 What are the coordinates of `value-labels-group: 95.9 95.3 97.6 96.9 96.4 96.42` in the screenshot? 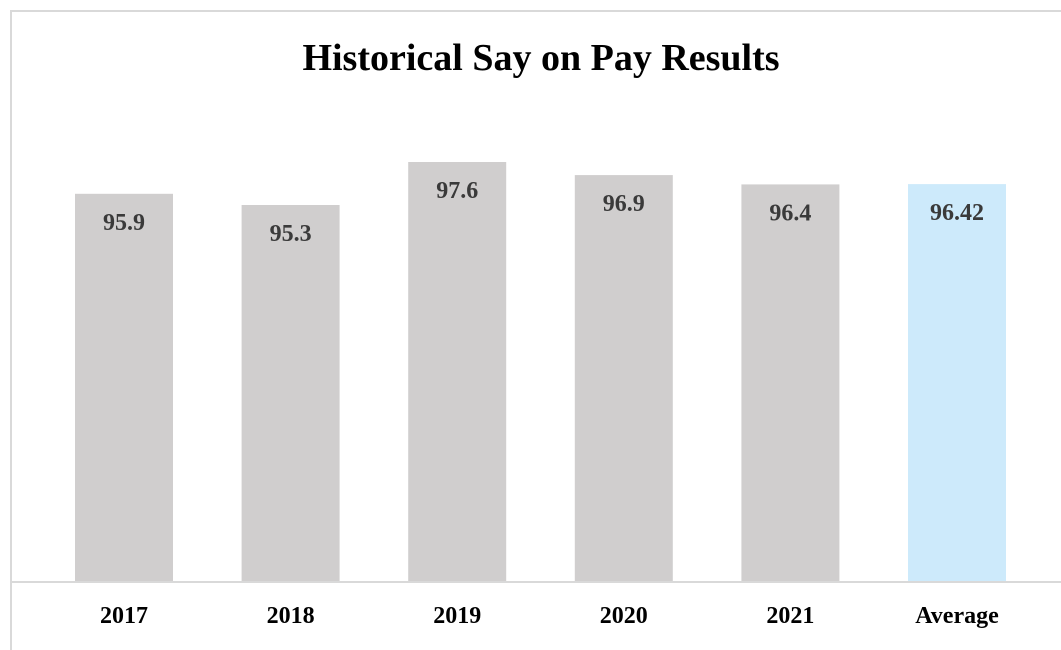 It's located at (543, 212).